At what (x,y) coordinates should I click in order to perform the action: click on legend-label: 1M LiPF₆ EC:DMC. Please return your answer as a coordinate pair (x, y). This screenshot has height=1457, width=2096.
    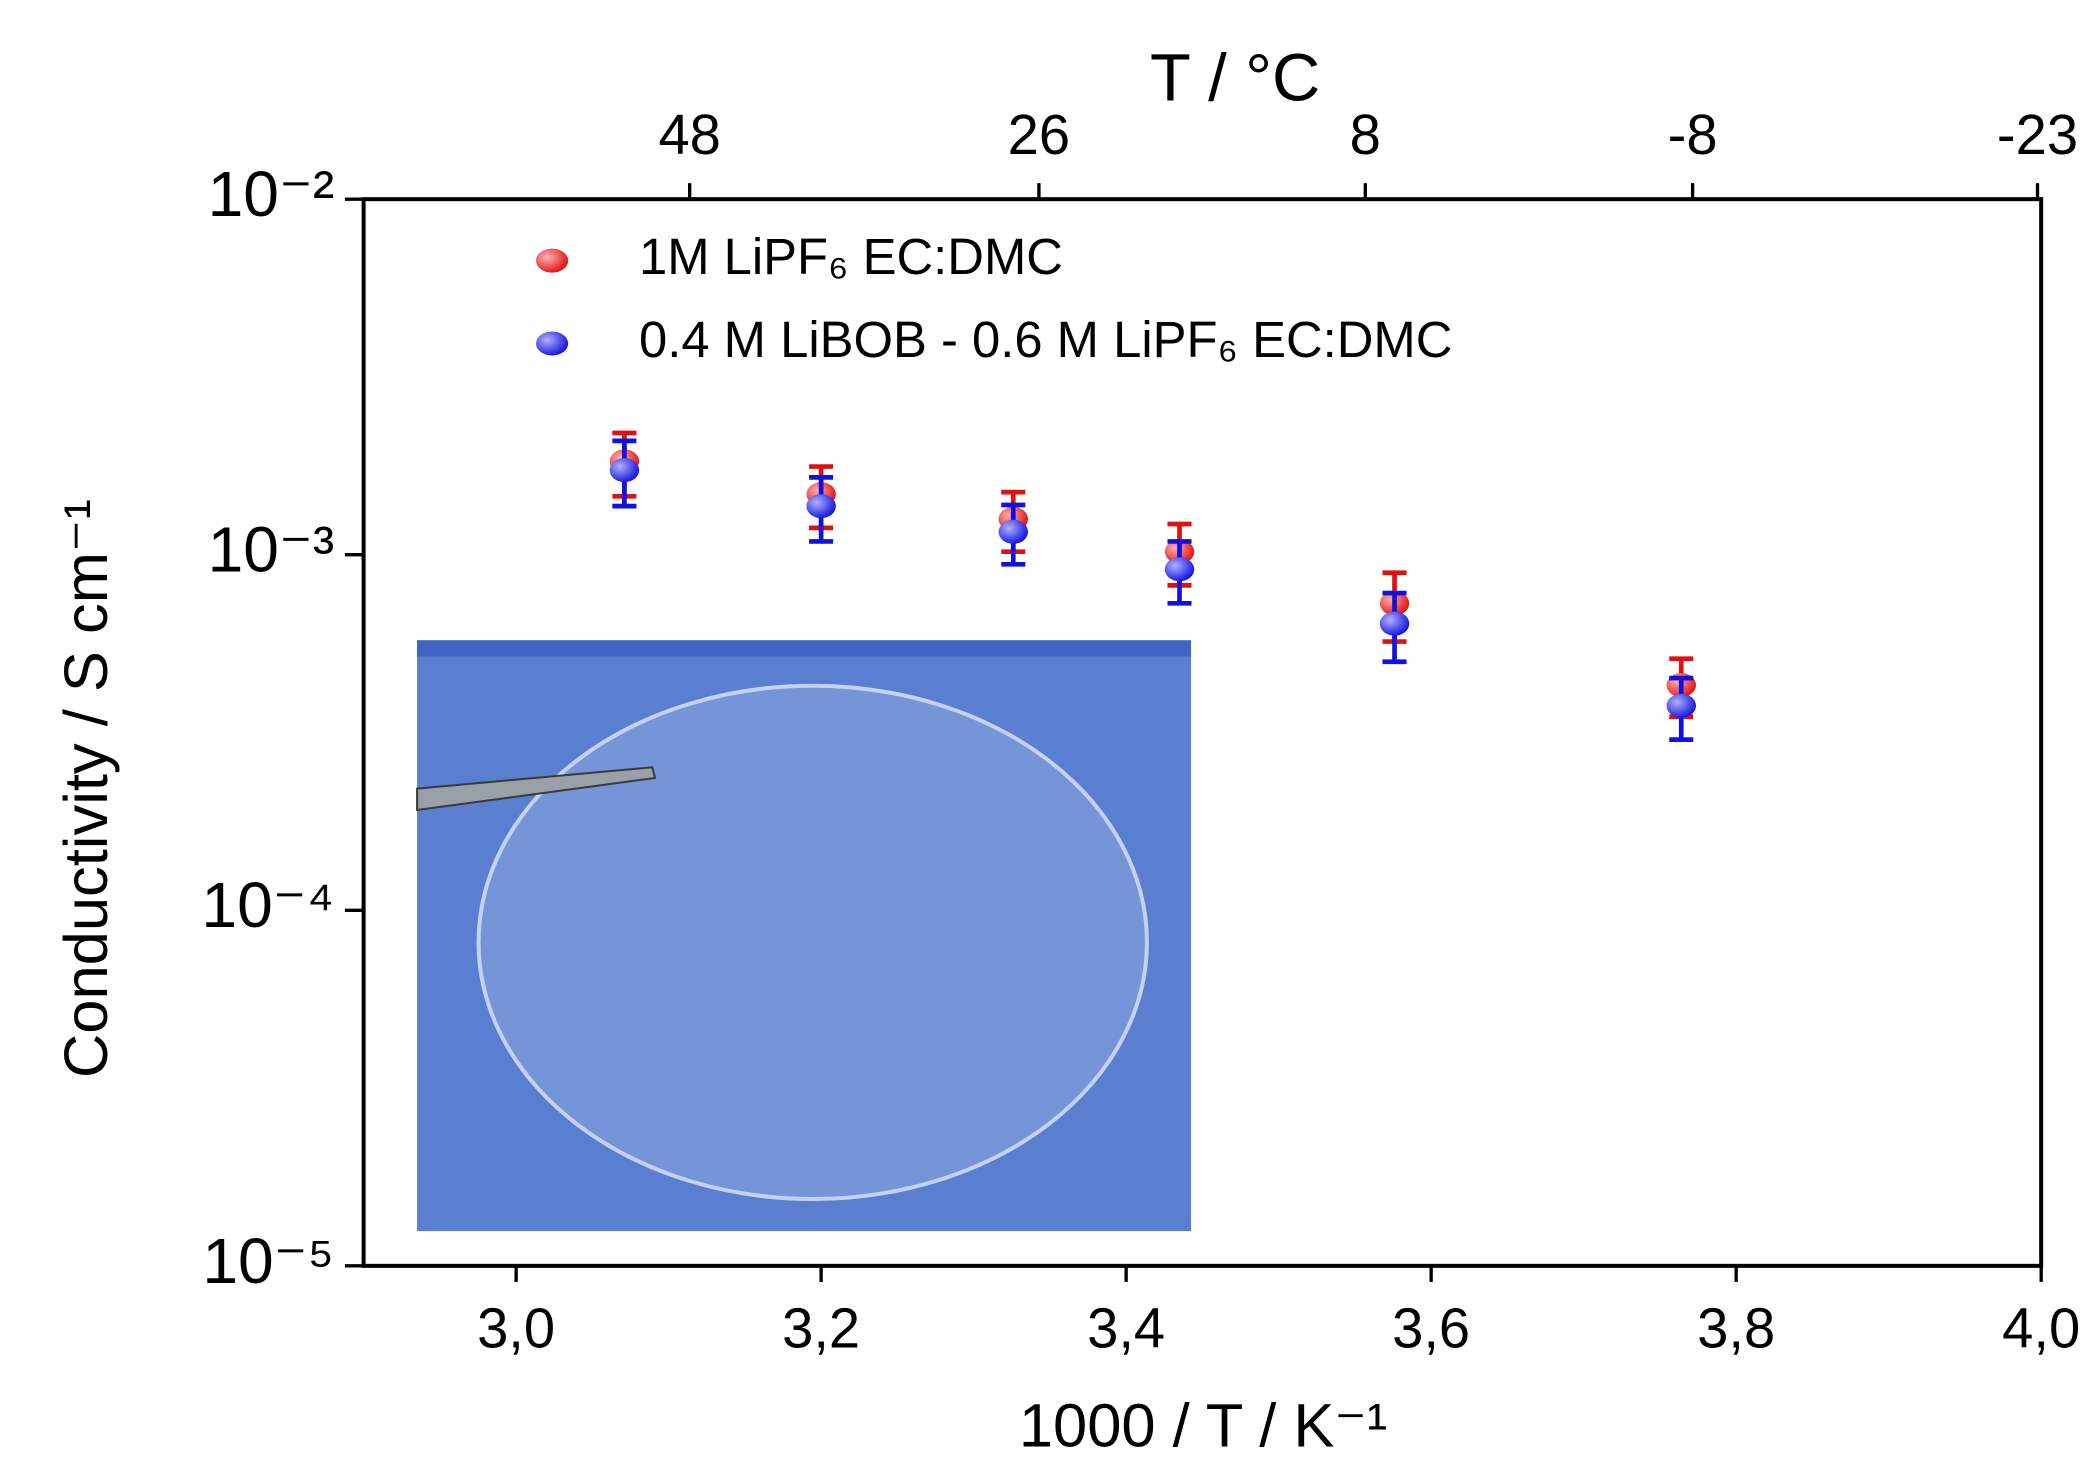
    Looking at the image, I should click on (851, 256).